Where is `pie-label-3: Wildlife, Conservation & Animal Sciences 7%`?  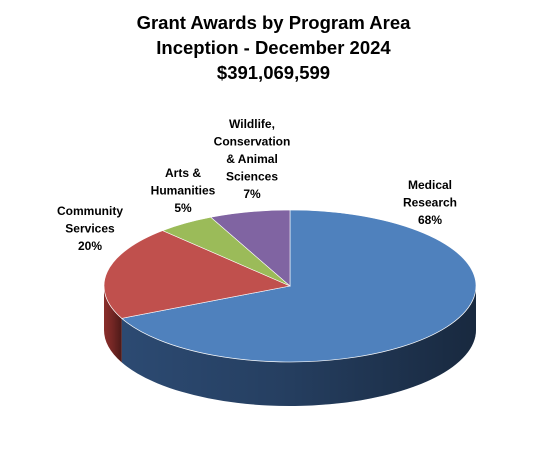 pie-label-3: Wildlife, Conservation & Animal Sciences 7% is located at coordinates (252, 159).